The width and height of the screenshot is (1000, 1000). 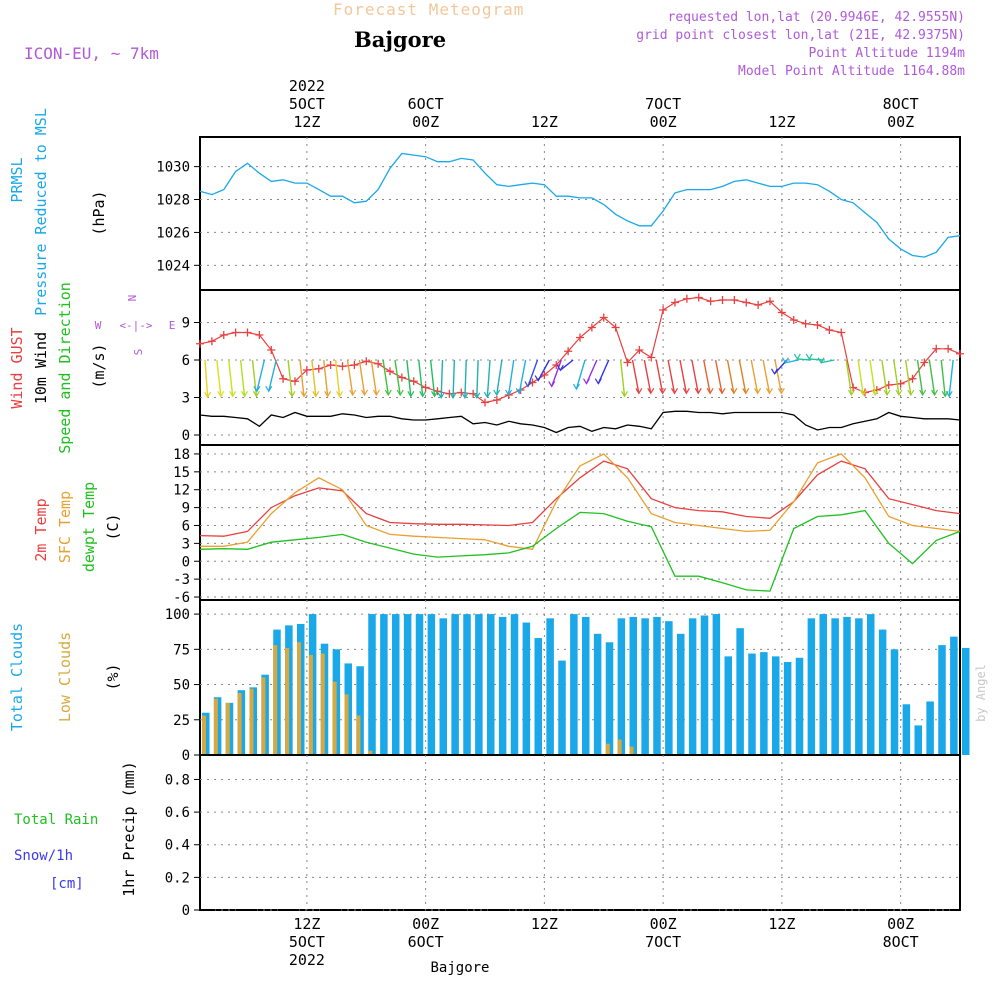 I want to click on point-altitude: Point Altitude 1194m, so click(x=886, y=53).